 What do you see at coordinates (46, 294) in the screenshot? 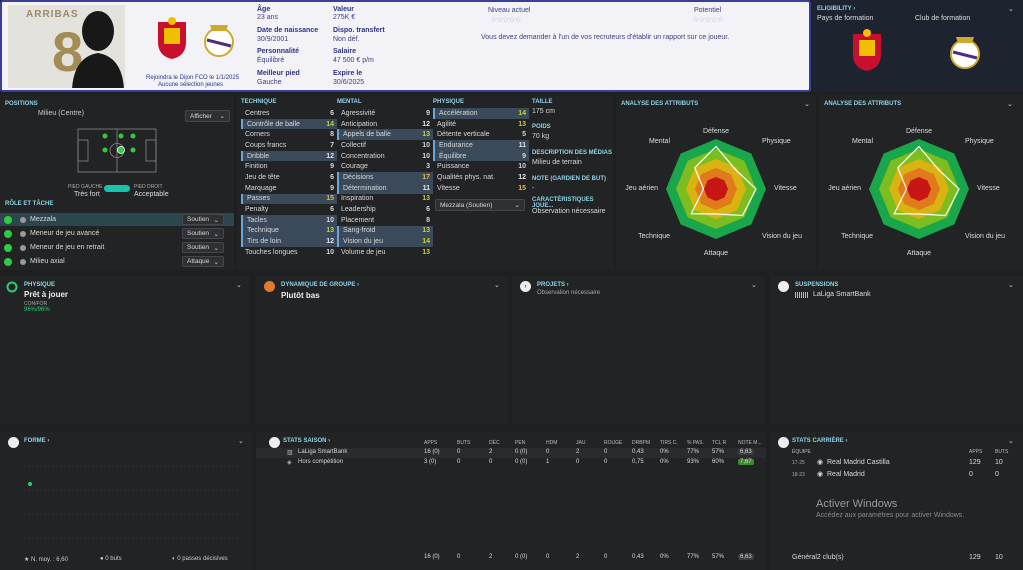
I see `physical-status: Prêt à jouer` at bounding box center [46, 294].